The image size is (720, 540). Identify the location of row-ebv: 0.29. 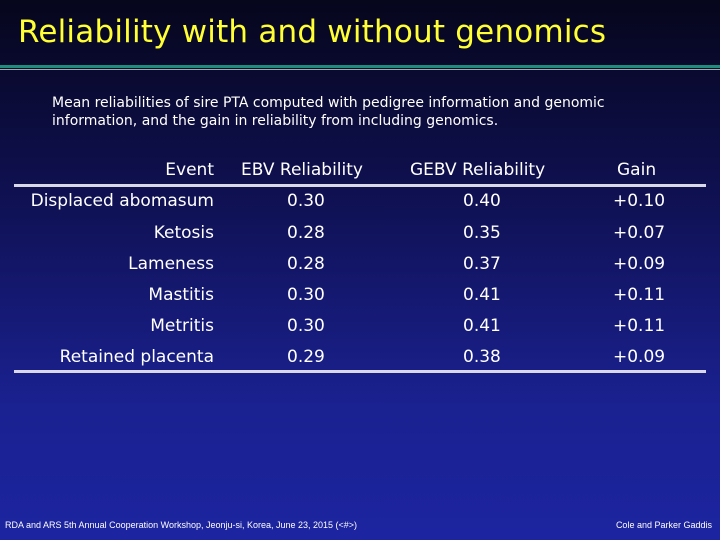
(306, 357).